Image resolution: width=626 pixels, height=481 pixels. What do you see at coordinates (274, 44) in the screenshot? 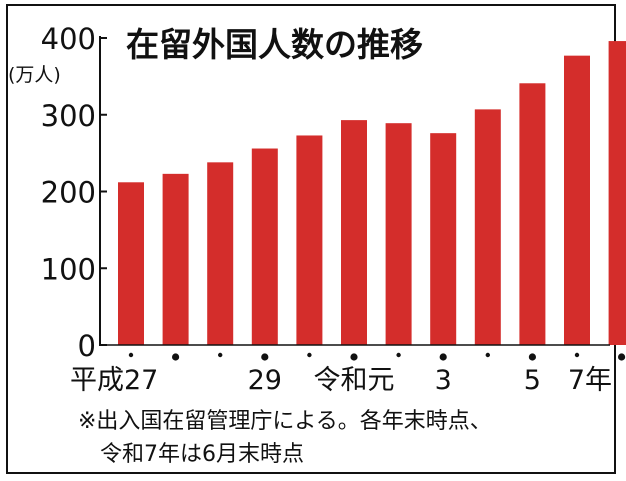
I see `chart-title: 在留外国人数の推移` at bounding box center [274, 44].